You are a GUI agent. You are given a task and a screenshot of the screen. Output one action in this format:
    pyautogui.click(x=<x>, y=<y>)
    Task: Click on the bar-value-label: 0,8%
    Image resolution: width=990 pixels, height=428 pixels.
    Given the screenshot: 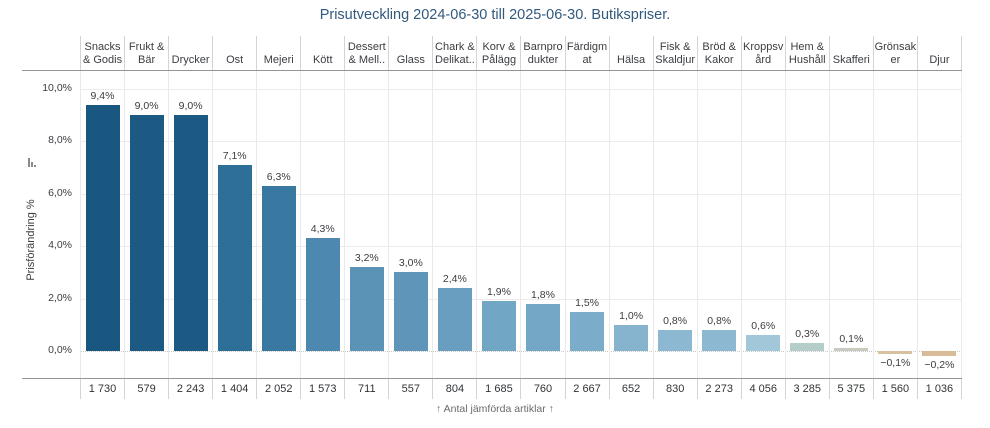 What is the action you would take?
    pyautogui.click(x=719, y=321)
    